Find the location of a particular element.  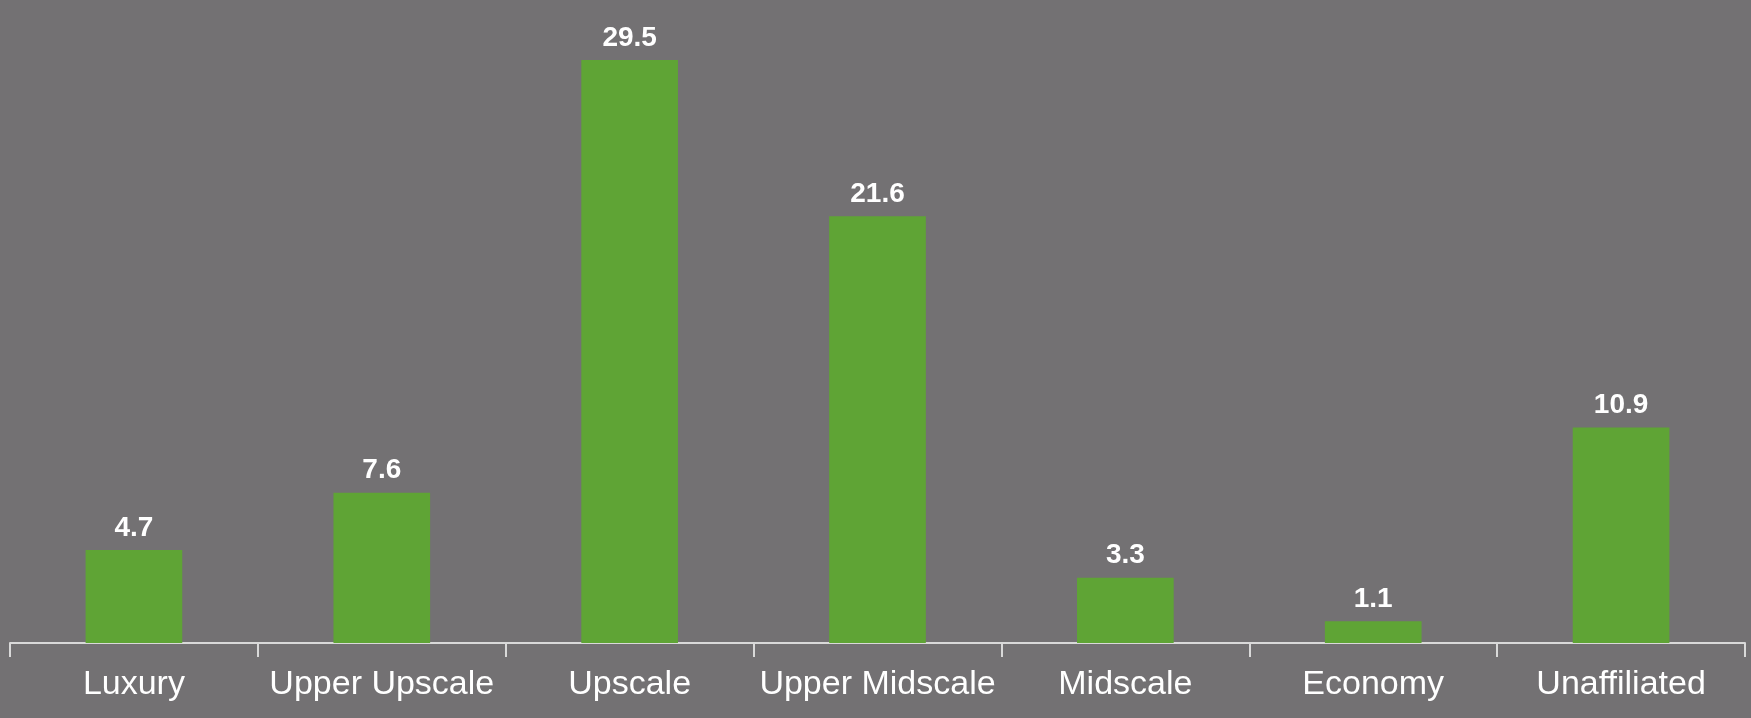

x-tick-label: Upper Upscale is located at coordinates (382, 682).